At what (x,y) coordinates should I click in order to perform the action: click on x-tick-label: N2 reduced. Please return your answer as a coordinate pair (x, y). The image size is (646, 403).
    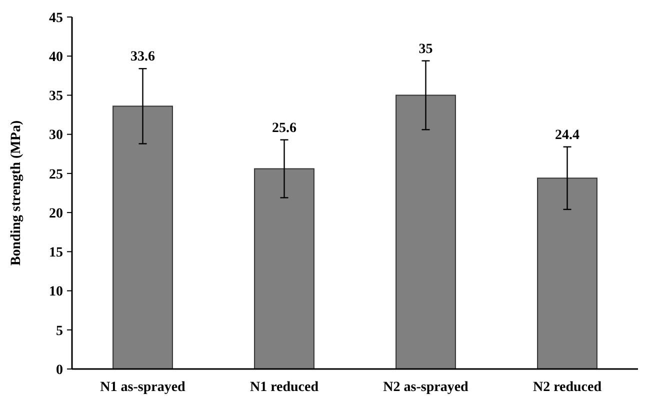
    Looking at the image, I should click on (567, 387).